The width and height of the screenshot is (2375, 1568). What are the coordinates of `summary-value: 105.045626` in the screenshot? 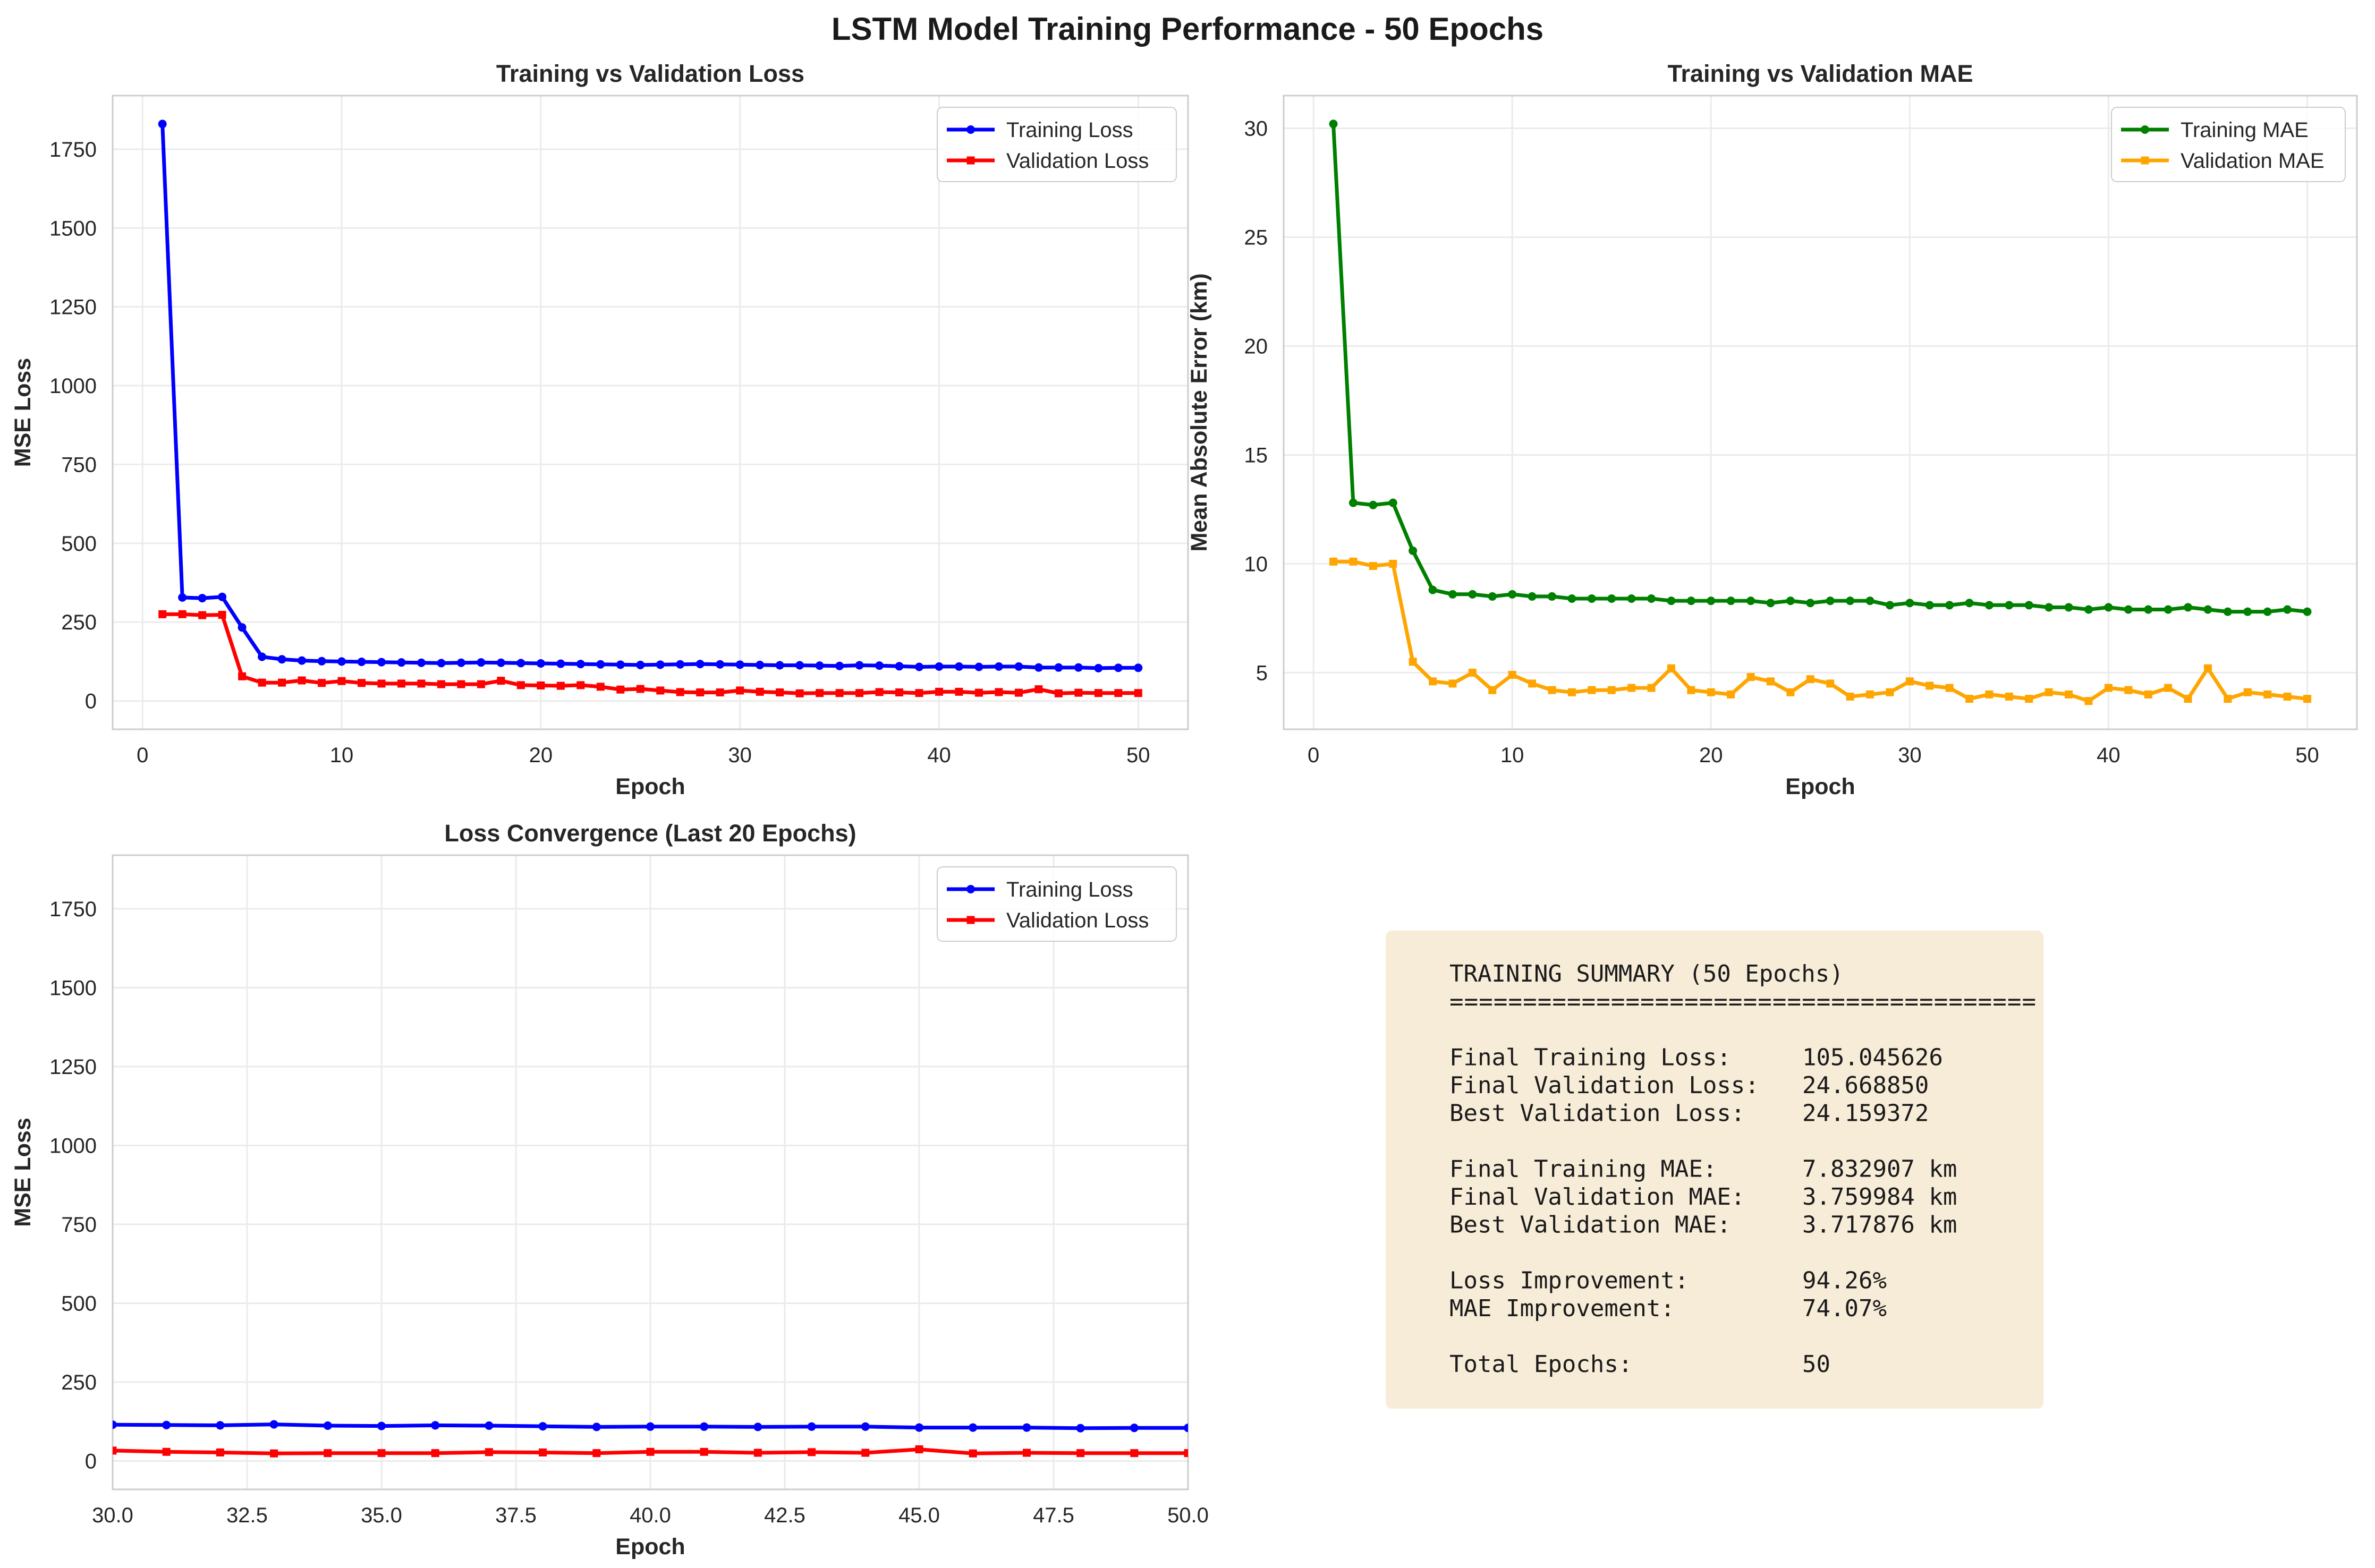 It's located at (1873, 1057).